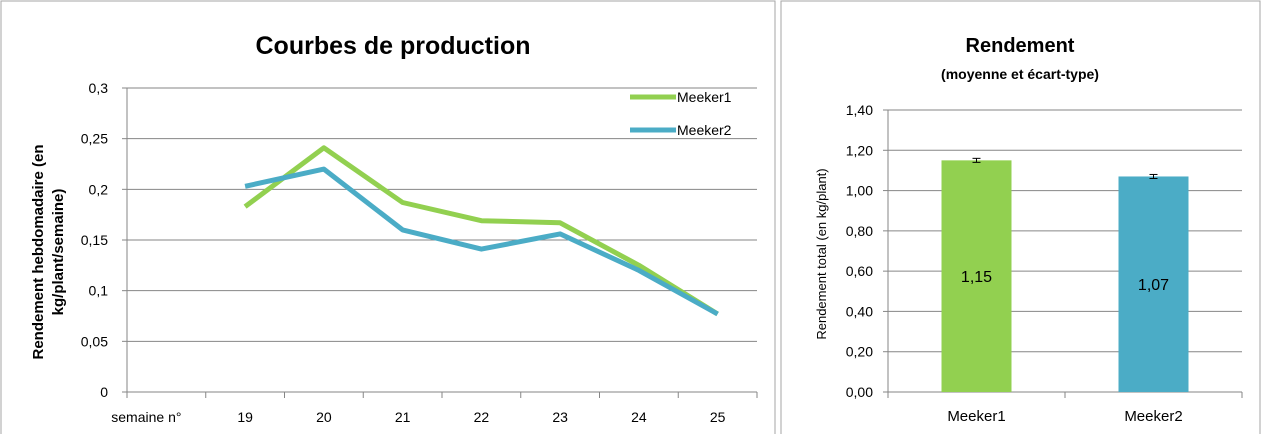  I want to click on bar-meeker2, so click(1153, 284).